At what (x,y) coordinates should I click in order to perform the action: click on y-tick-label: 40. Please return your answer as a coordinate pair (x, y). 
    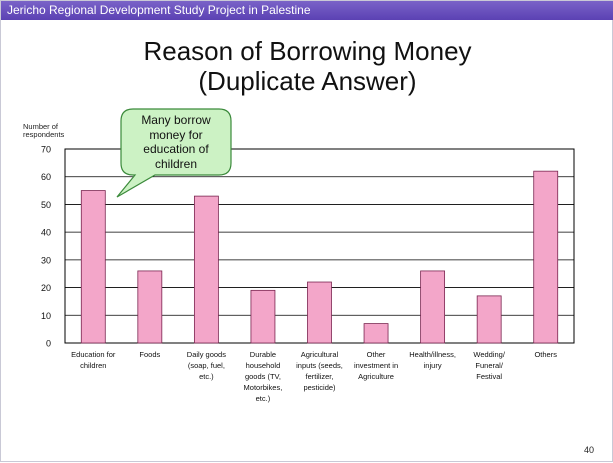
    Looking at the image, I should click on (46, 233).